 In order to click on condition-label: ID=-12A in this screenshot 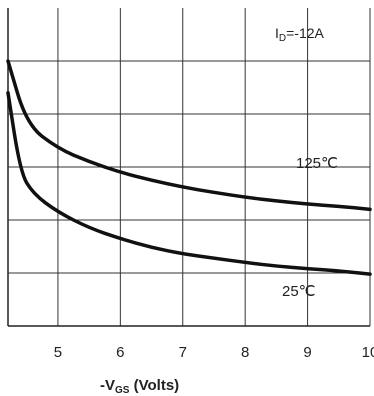, I will do `click(300, 34)`.